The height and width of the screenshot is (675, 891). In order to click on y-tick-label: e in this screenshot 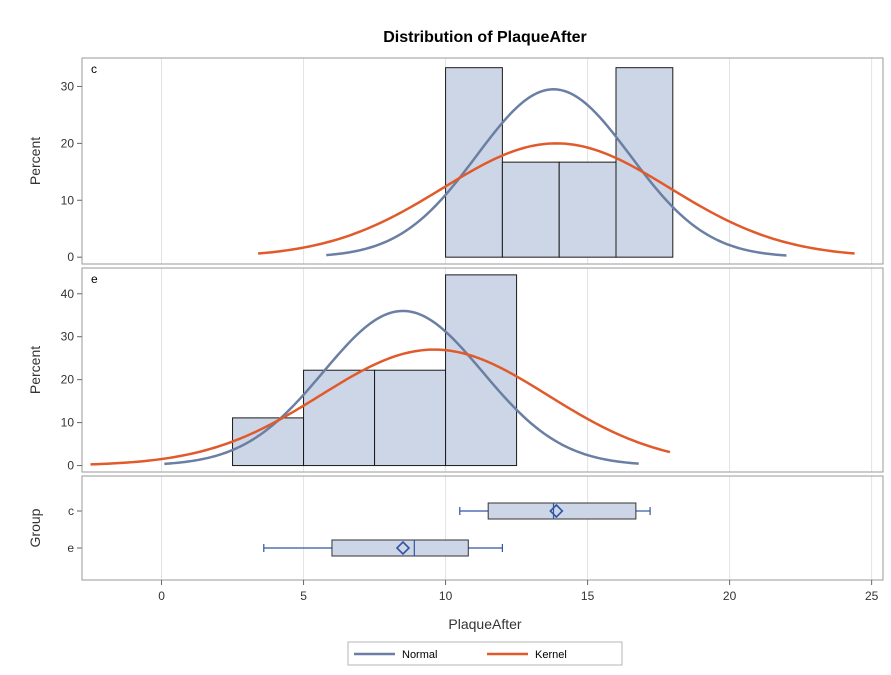, I will do `click(70, 548)`.